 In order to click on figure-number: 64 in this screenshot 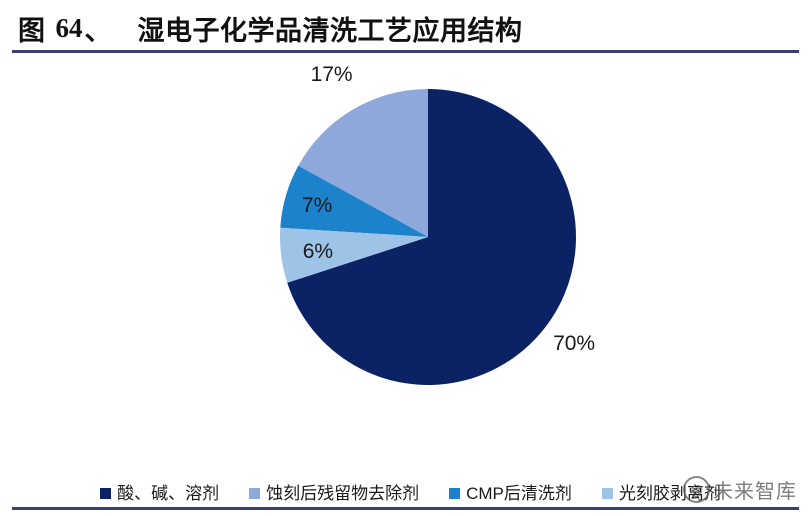, I will do `click(69, 27)`.